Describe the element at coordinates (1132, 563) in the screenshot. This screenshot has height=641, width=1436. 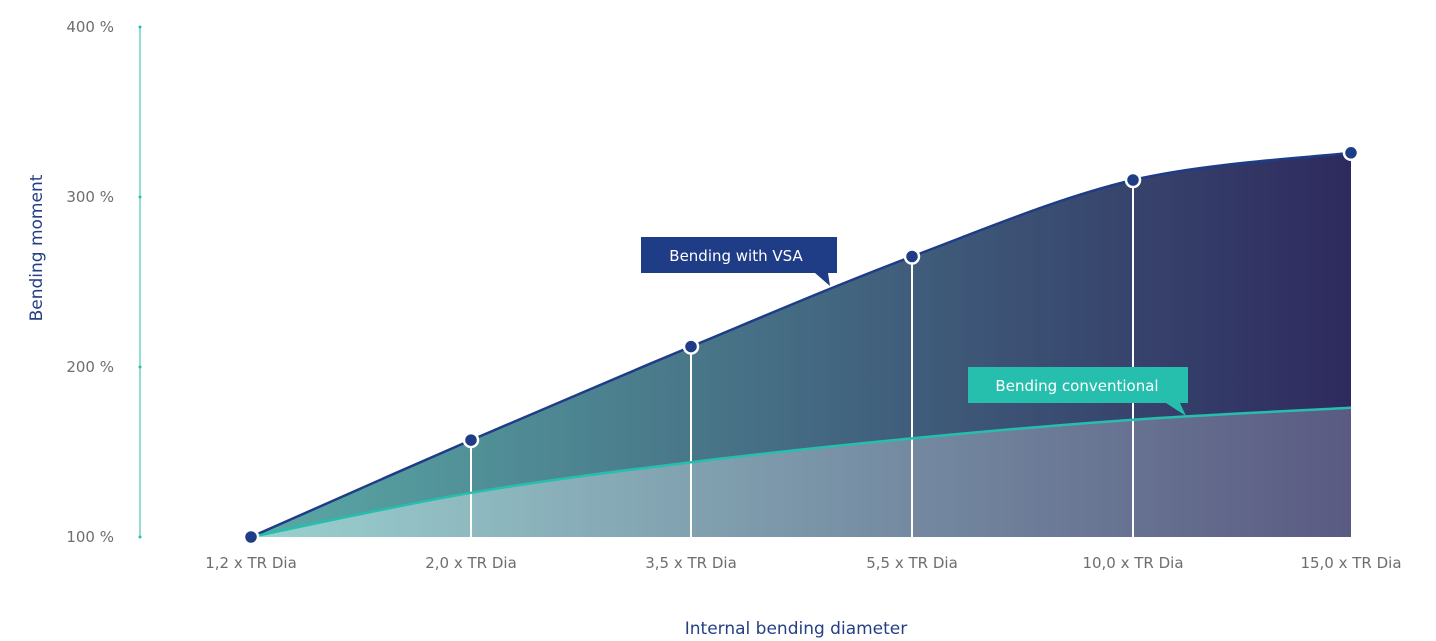
I see `x-tick-label: 10,0 x TR Dia` at that location.